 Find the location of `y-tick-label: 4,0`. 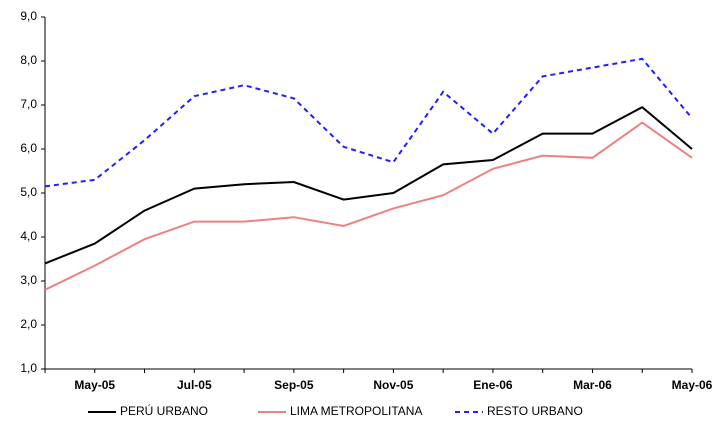

y-tick-label: 4,0 is located at coordinates (28, 236).